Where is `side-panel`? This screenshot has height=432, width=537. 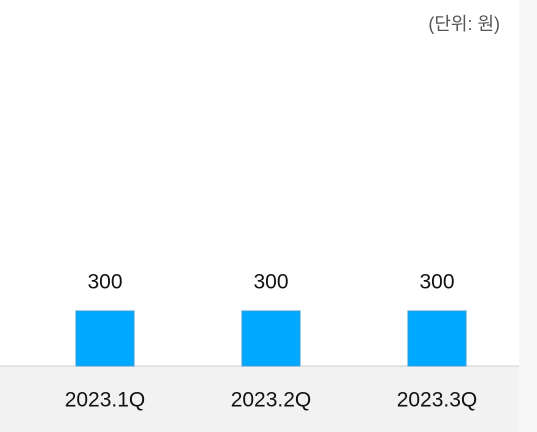 side-panel is located at coordinates (528, 216).